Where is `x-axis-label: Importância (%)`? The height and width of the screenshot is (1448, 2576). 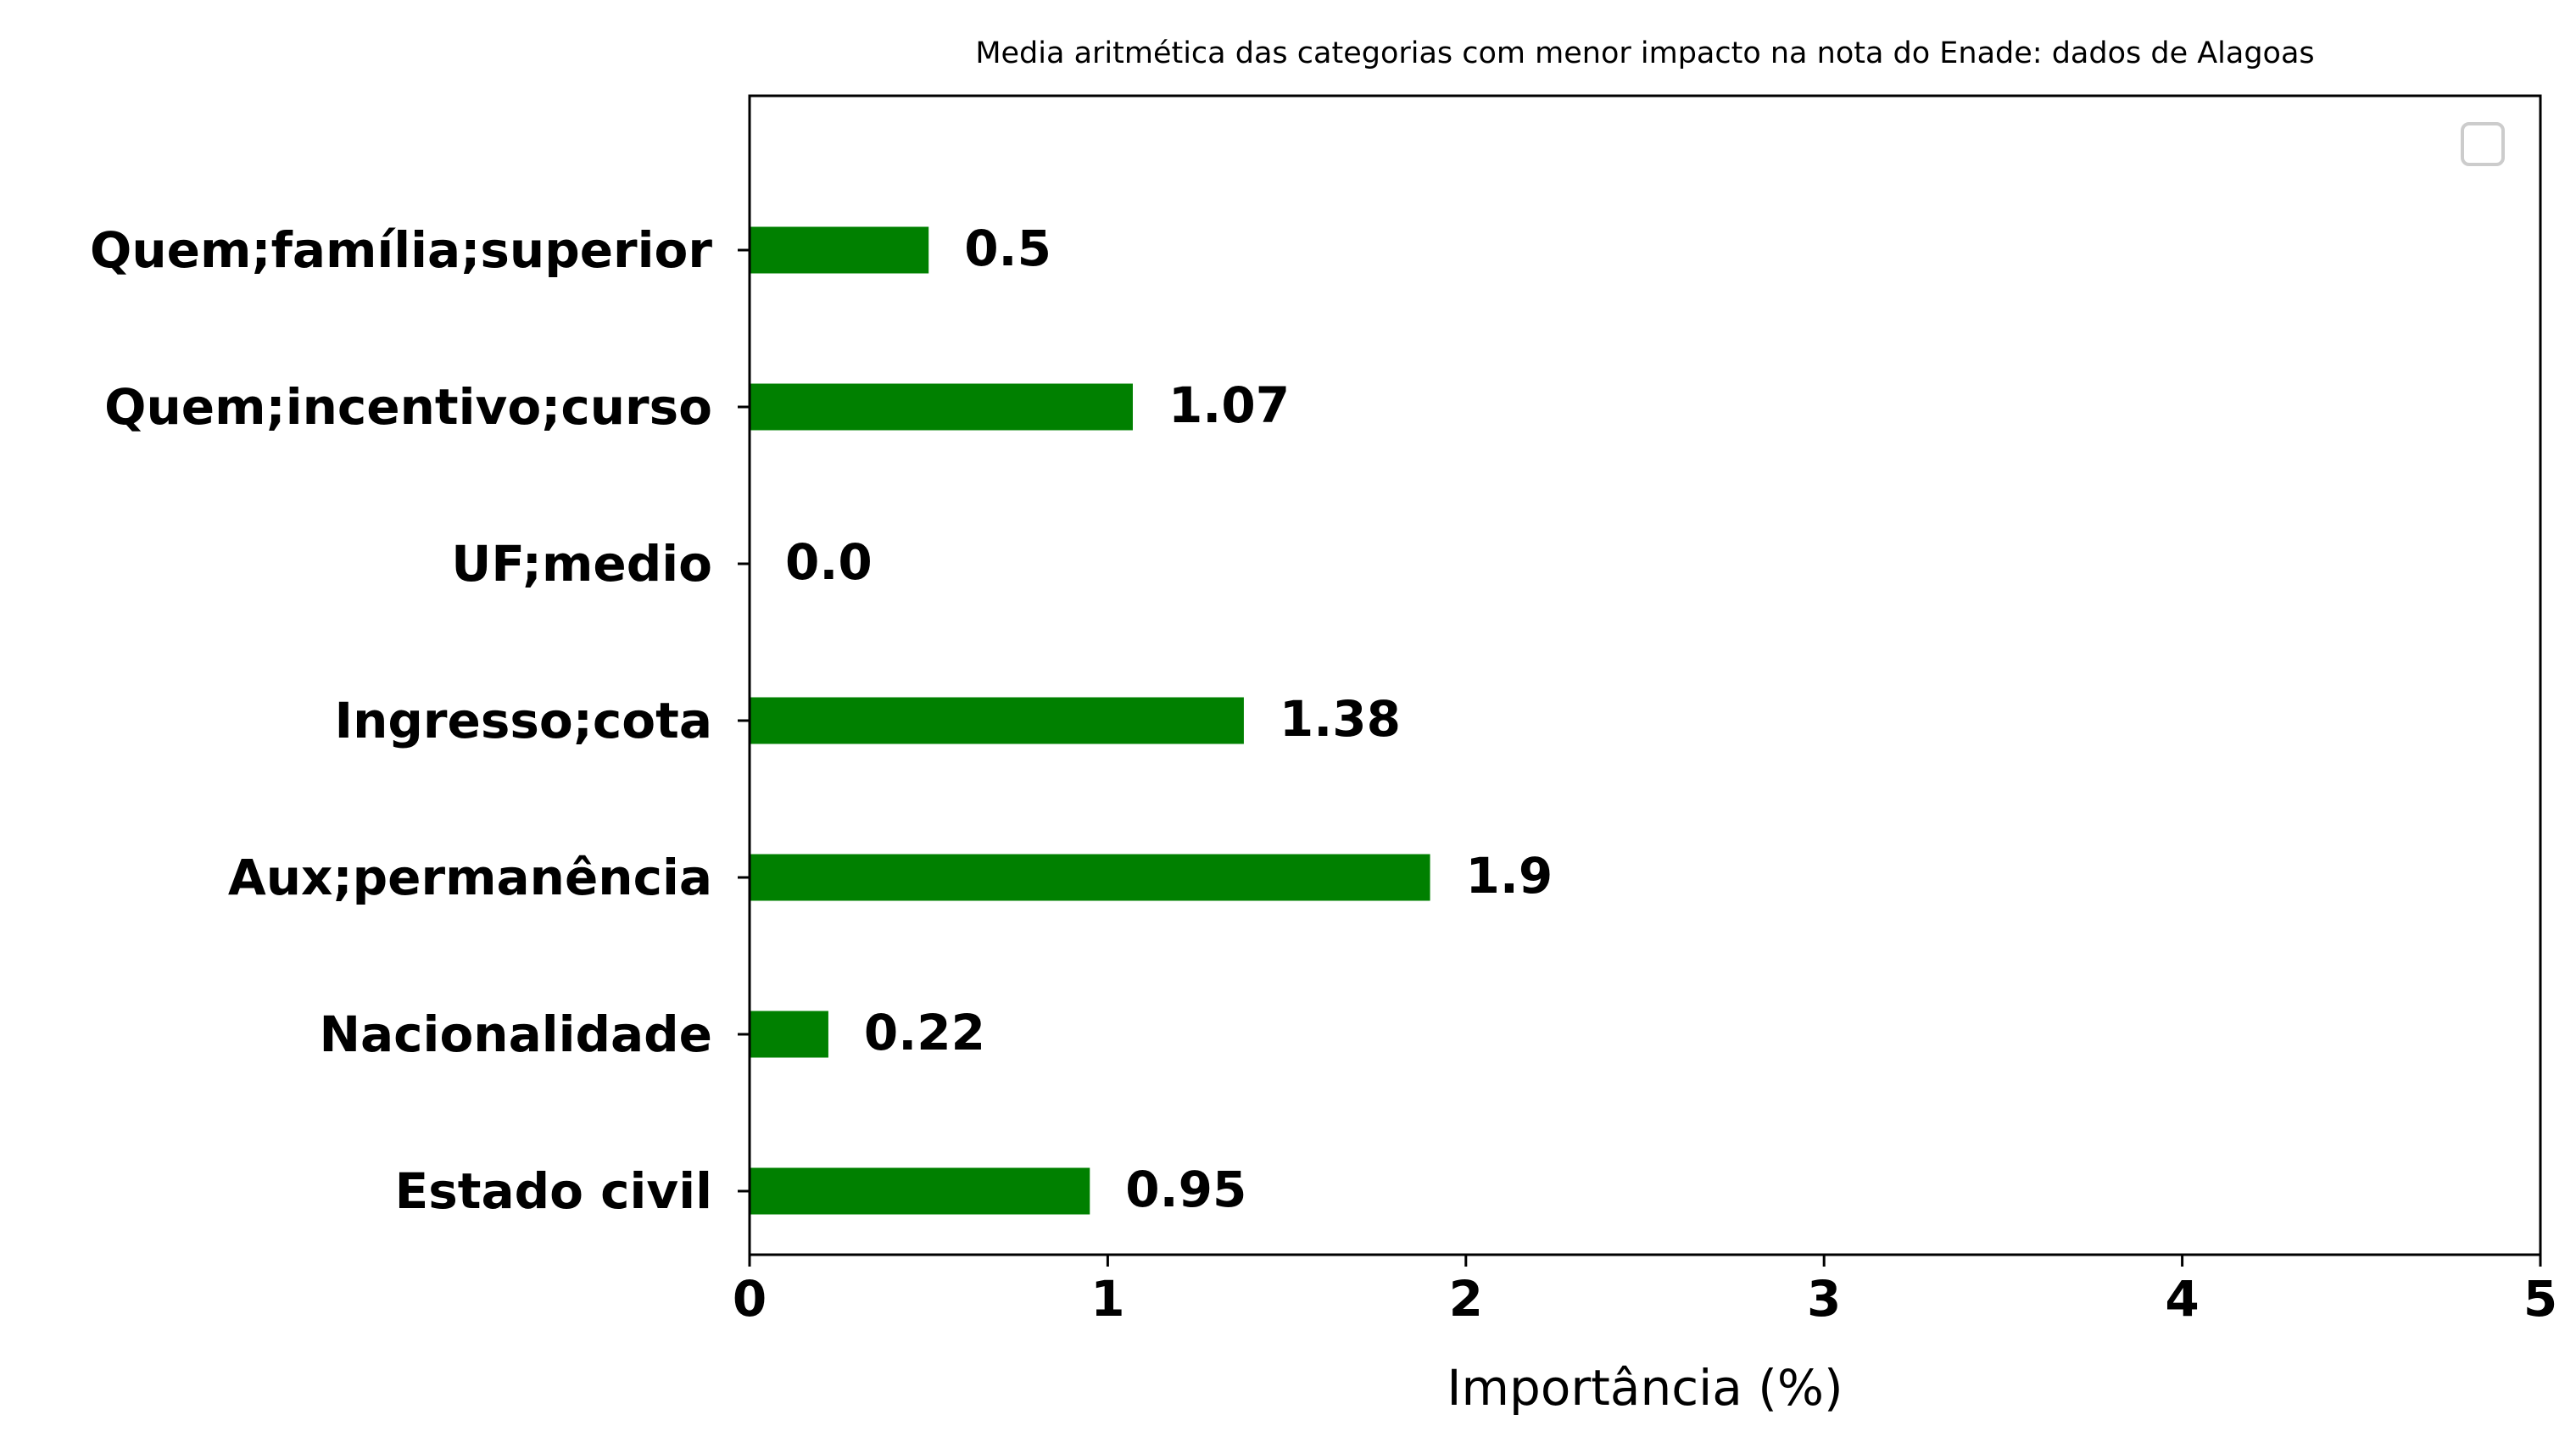 x-axis-label: Importância (%) is located at coordinates (1645, 1388).